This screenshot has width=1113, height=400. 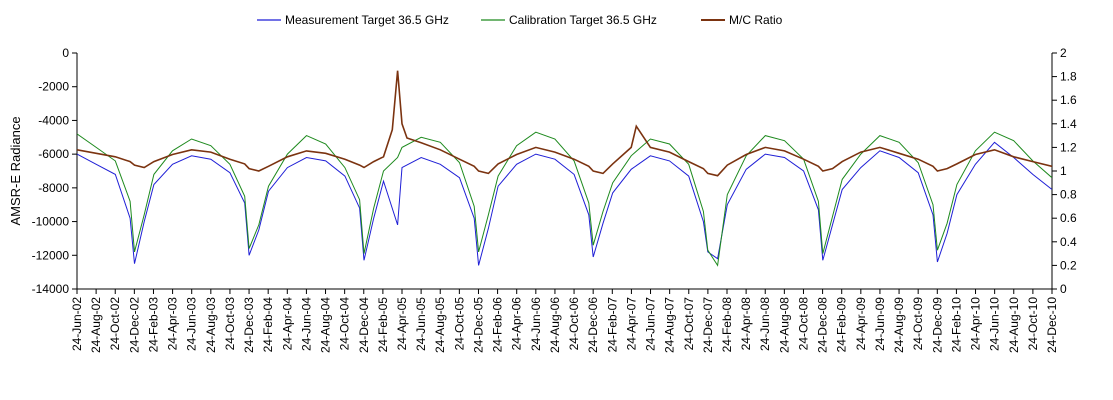 What do you see at coordinates (1063, 53) in the screenshot?
I see `right-y-tick-label: 2` at bounding box center [1063, 53].